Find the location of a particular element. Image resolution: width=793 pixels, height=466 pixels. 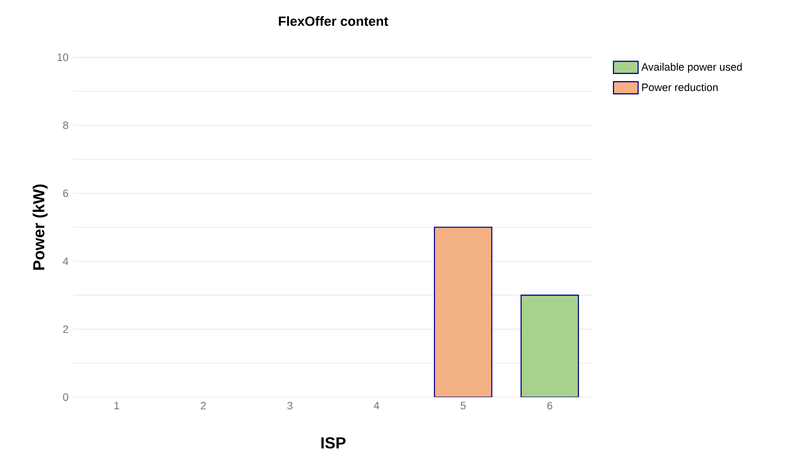

legend-label: Available power used is located at coordinates (691, 67).